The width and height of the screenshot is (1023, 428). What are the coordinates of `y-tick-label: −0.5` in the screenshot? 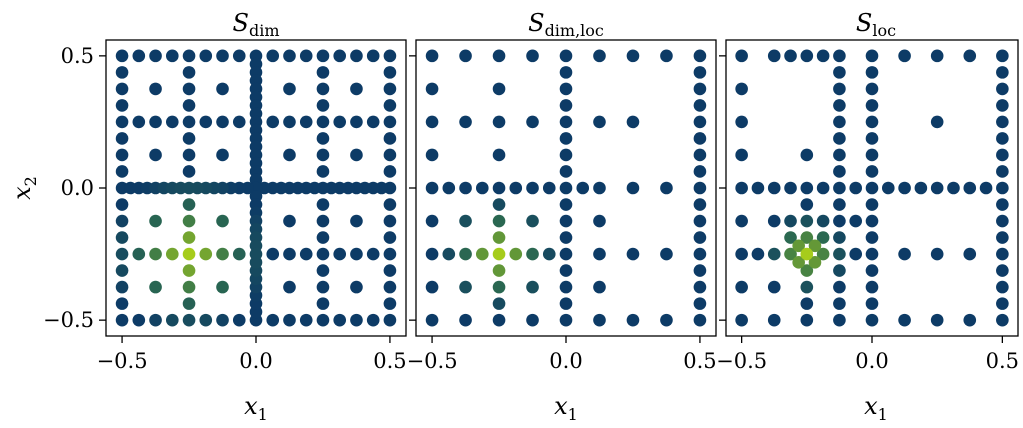 It's located at (68, 320).